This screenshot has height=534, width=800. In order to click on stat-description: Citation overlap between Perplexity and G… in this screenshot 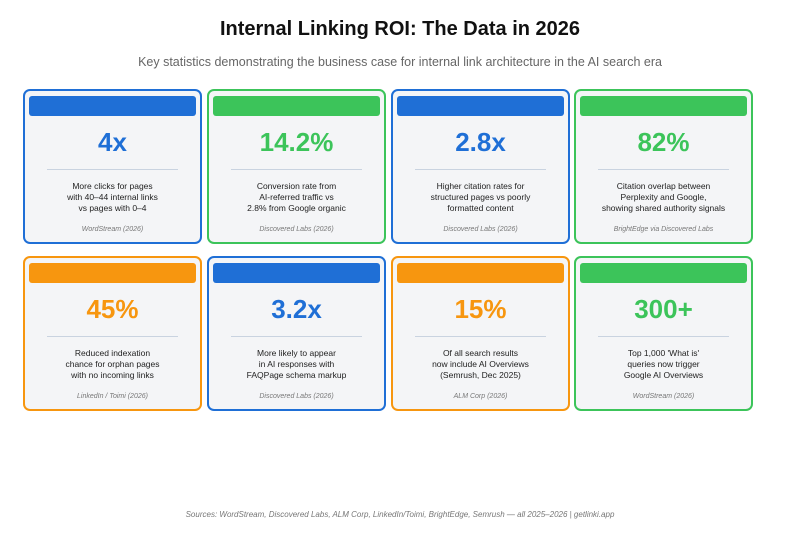, I will do `click(663, 197)`.